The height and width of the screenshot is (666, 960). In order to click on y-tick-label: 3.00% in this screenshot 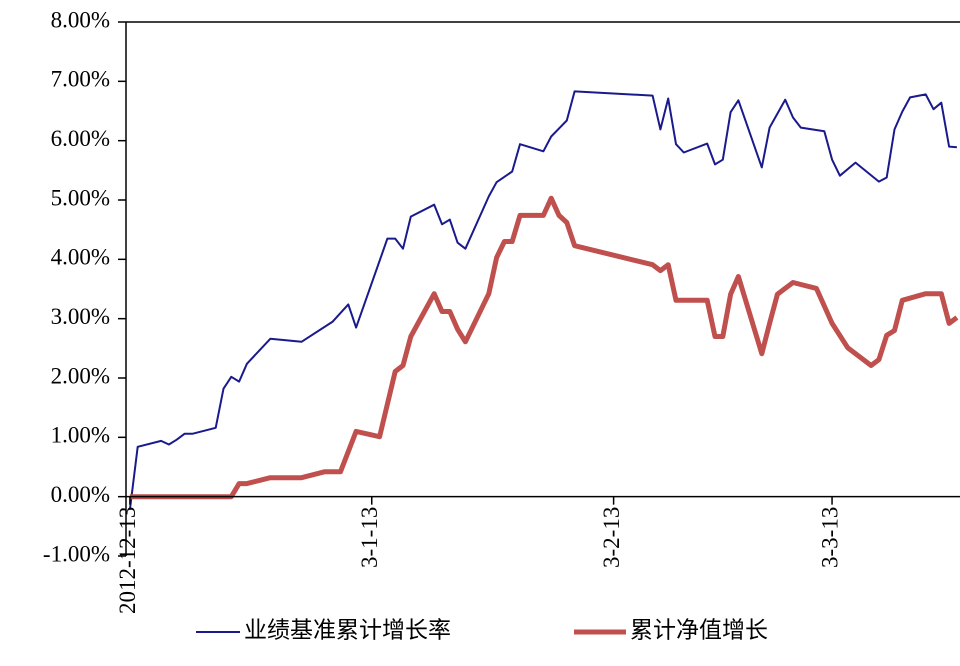, I will do `click(80, 316)`.